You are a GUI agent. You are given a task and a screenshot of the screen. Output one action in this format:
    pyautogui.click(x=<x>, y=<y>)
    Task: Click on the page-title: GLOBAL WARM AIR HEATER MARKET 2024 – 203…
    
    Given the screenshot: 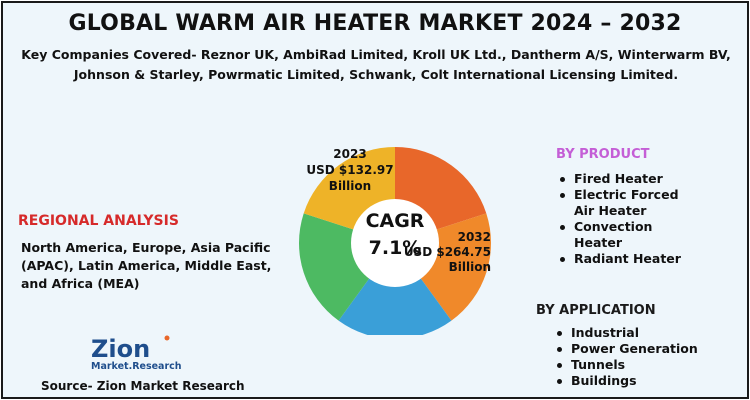 What is the action you would take?
    pyautogui.click(x=375, y=23)
    